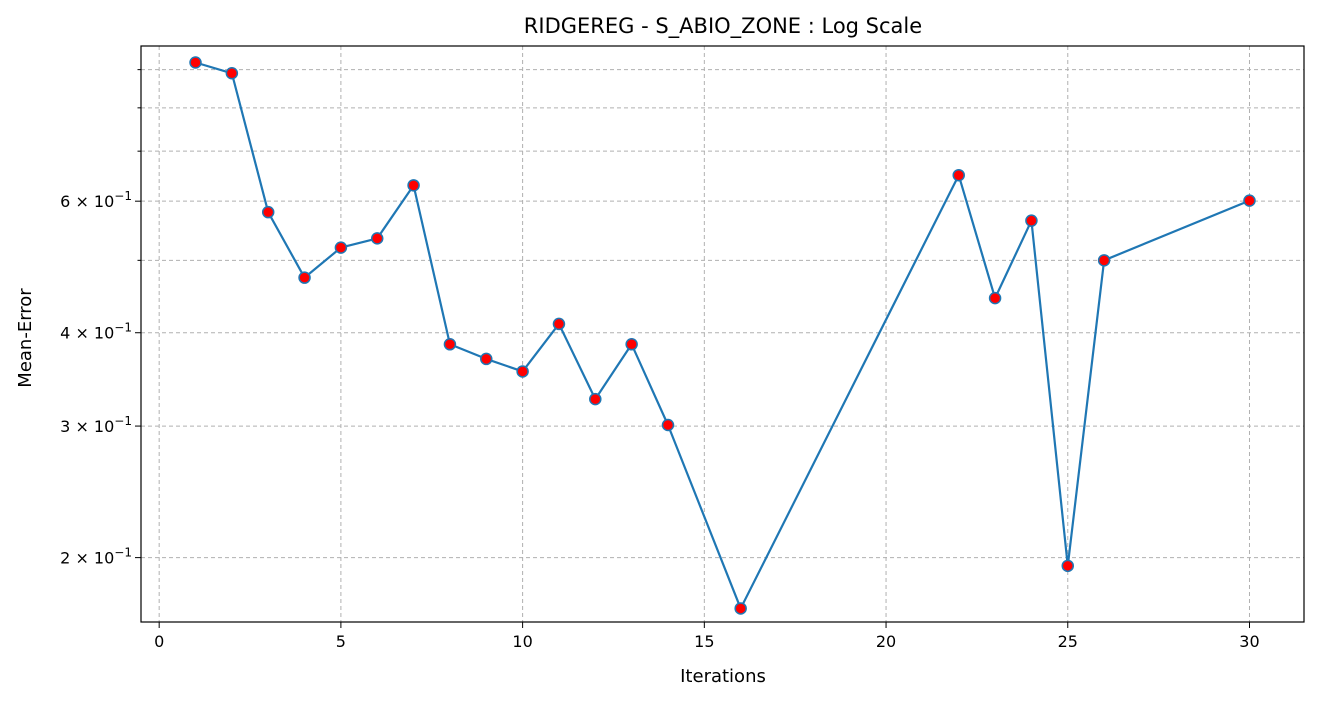  What do you see at coordinates (723, 676) in the screenshot?
I see `x-axis-label: Iterations` at bounding box center [723, 676].